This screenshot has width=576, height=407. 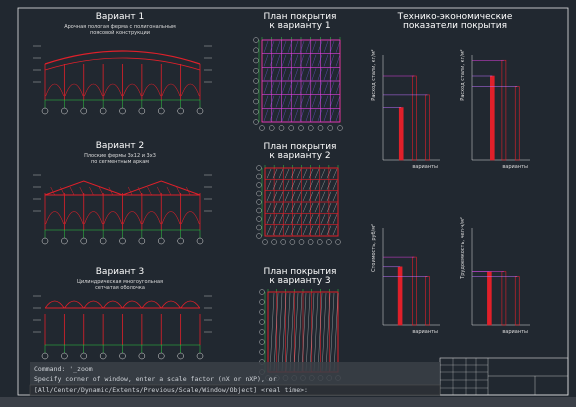 I want to click on arch, so click(x=122, y=64).